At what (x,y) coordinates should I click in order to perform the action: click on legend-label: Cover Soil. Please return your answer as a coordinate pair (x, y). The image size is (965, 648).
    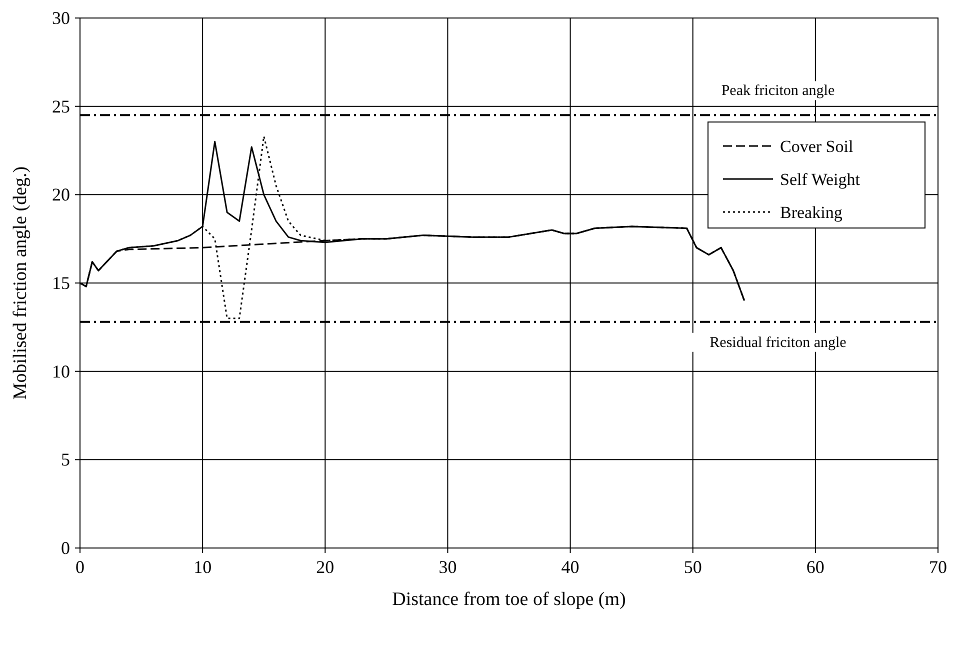
    Looking at the image, I should click on (817, 146).